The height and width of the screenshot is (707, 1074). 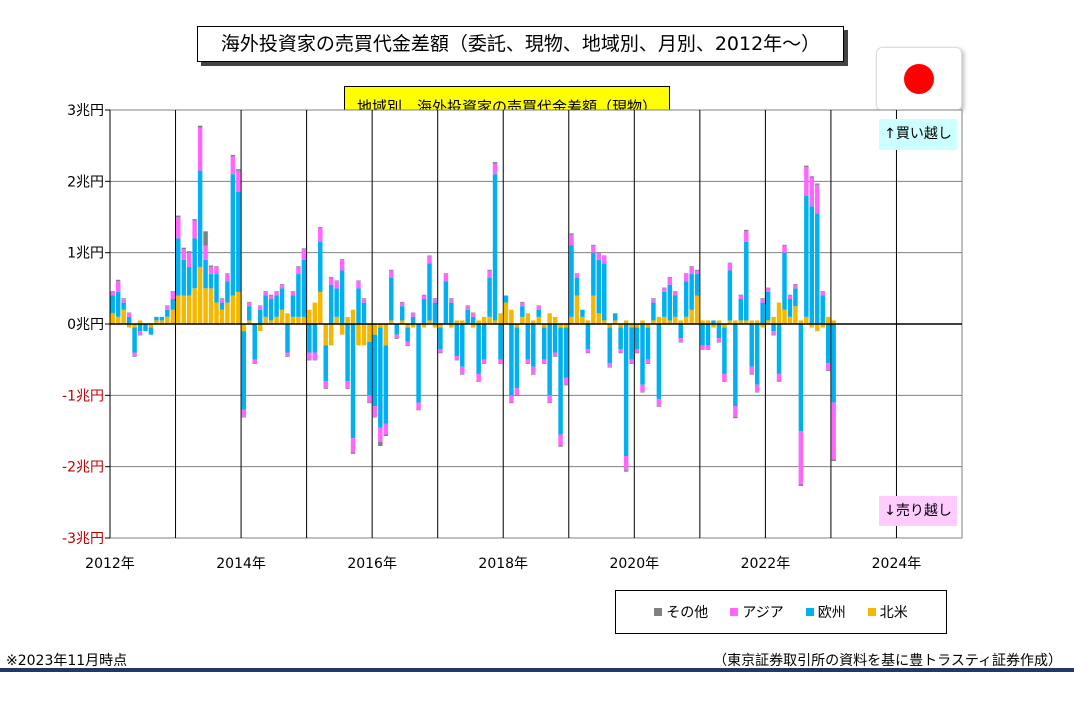 I want to click on x-tick-label: 2024年, so click(x=897, y=564).